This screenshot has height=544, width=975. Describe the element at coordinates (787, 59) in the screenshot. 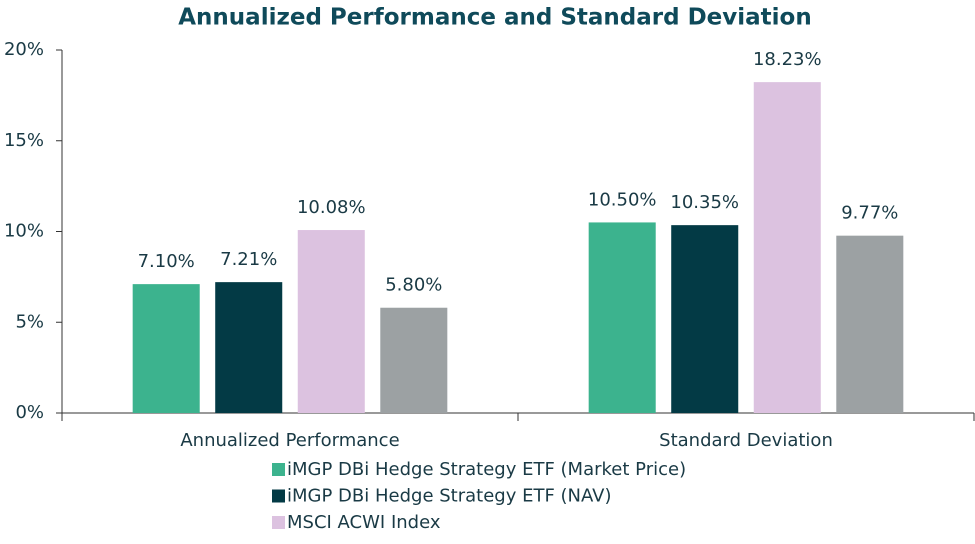

I see `data-label: 18.23%` at that location.